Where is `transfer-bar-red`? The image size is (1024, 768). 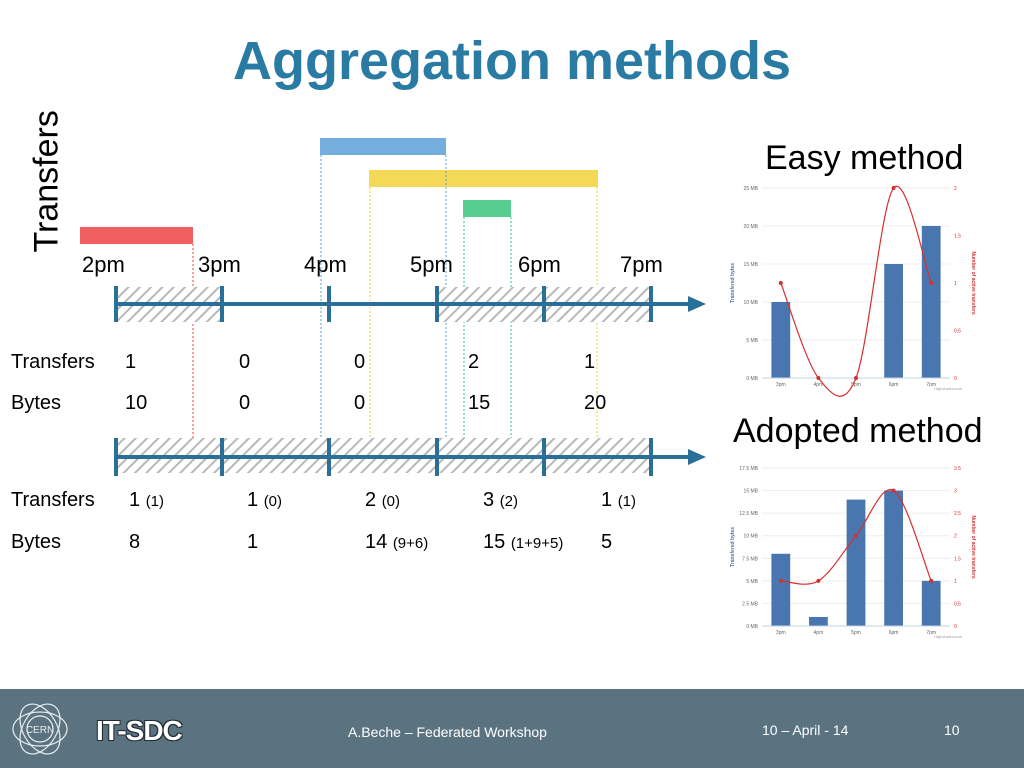 transfer-bar-red is located at coordinates (136, 235).